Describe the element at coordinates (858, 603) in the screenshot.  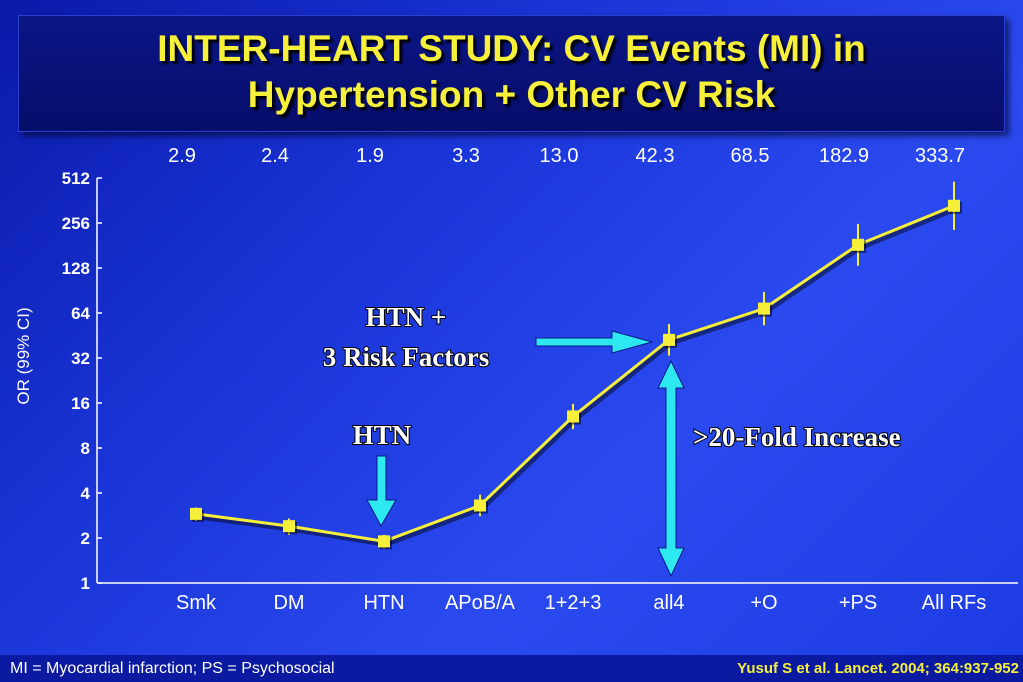
I see `x-tick-label: +PS` at that location.